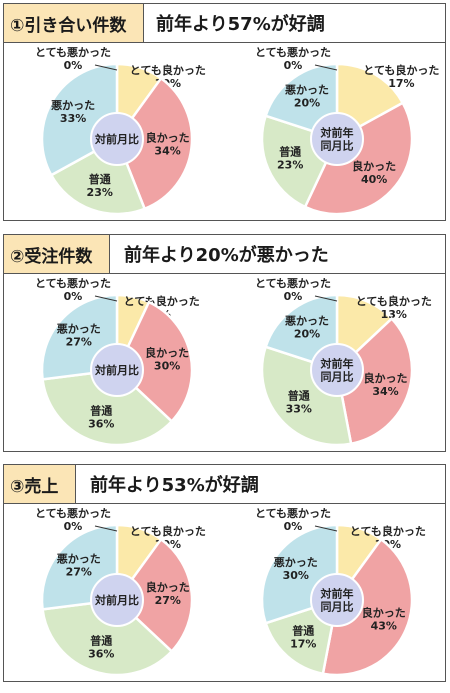 This screenshot has width=450, height=693. I want to click on slice-percent: 43%, so click(384, 625).